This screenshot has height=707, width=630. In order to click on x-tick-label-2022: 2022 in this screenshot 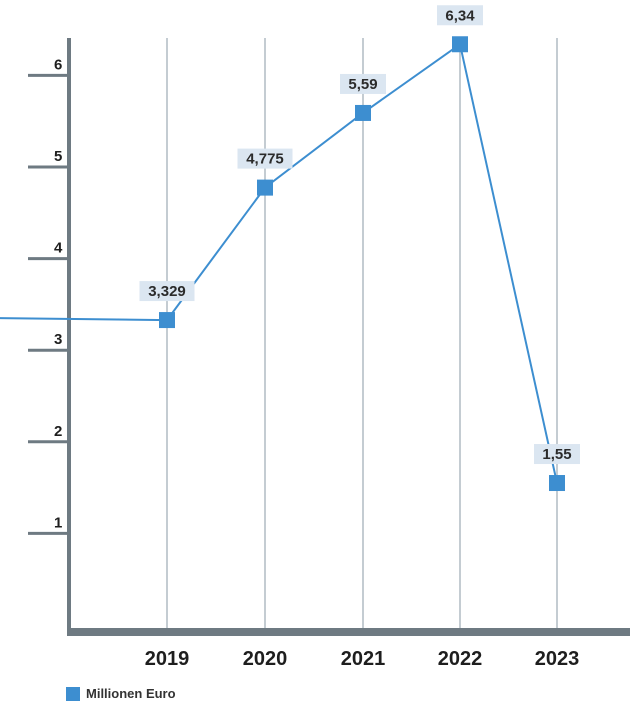, I will do `click(460, 659)`.